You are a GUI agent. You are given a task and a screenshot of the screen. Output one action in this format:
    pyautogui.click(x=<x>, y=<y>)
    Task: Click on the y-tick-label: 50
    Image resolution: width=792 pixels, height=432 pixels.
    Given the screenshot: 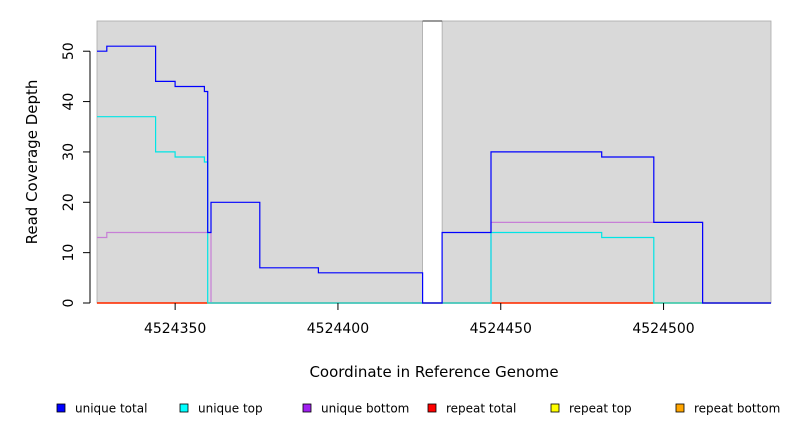 What is the action you would take?
    pyautogui.click(x=69, y=51)
    